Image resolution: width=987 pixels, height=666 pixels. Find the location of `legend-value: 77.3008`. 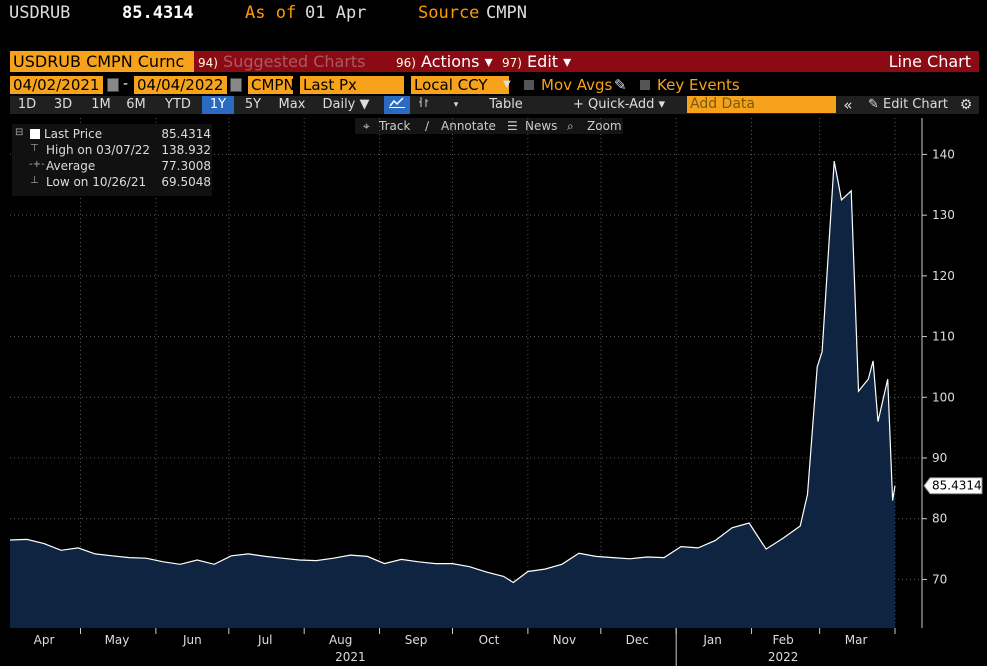

legend-value: 77.3008 is located at coordinates (186, 166).